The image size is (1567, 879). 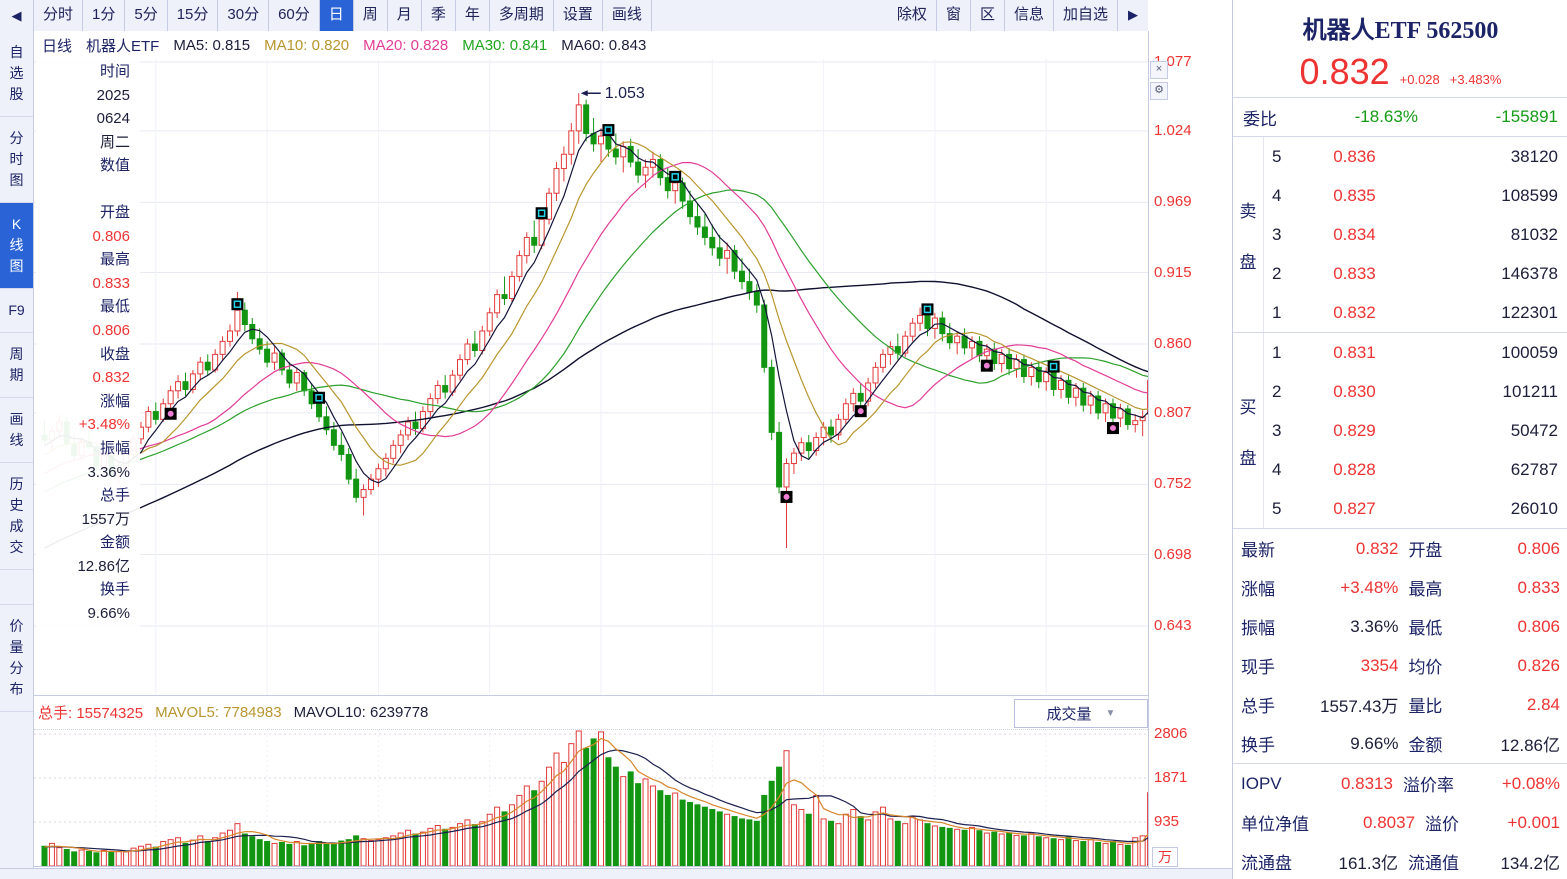 What do you see at coordinates (1260, 119) in the screenshot?
I see `weibi-label: 委比` at bounding box center [1260, 119].